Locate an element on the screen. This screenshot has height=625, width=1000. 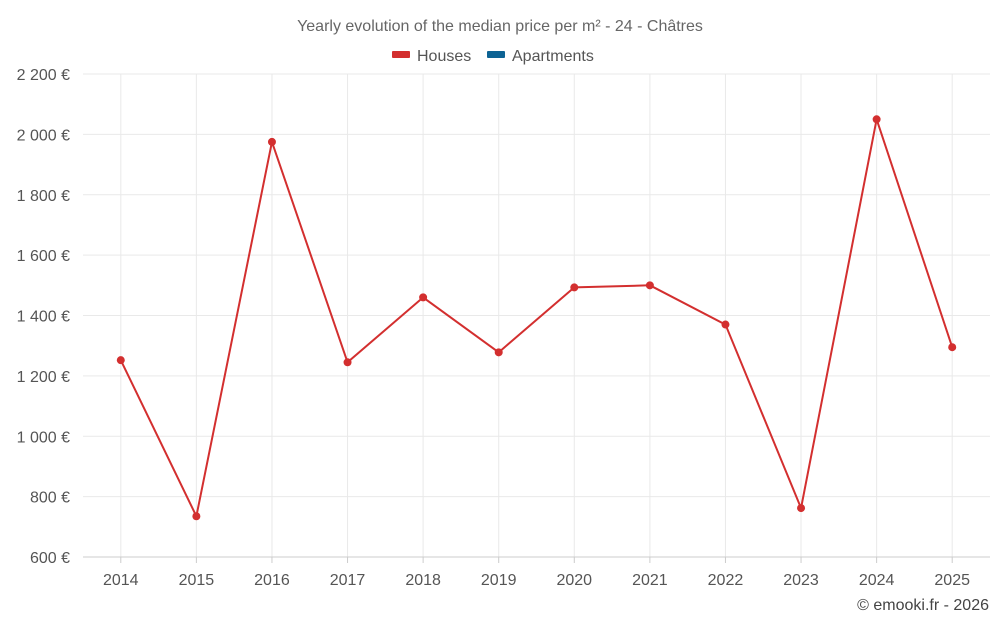
data-point-houses-2015 is located at coordinates (196, 516).